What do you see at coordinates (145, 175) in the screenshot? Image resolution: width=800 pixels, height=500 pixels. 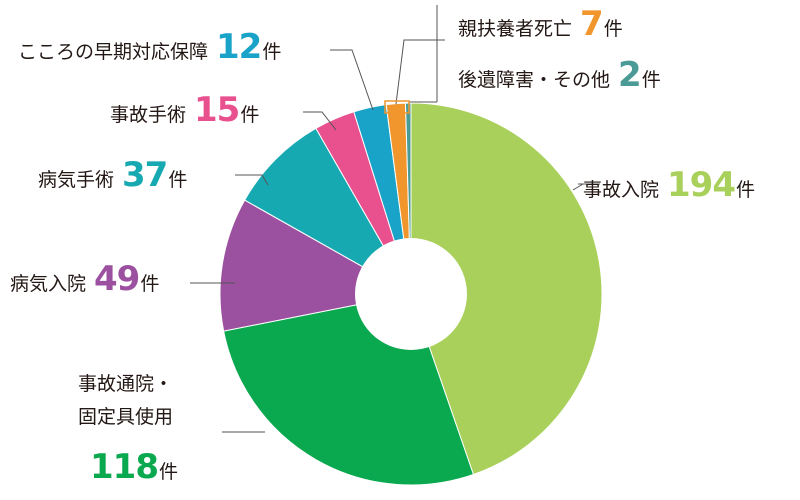 I see `slice-label-value: 37` at bounding box center [145, 175].